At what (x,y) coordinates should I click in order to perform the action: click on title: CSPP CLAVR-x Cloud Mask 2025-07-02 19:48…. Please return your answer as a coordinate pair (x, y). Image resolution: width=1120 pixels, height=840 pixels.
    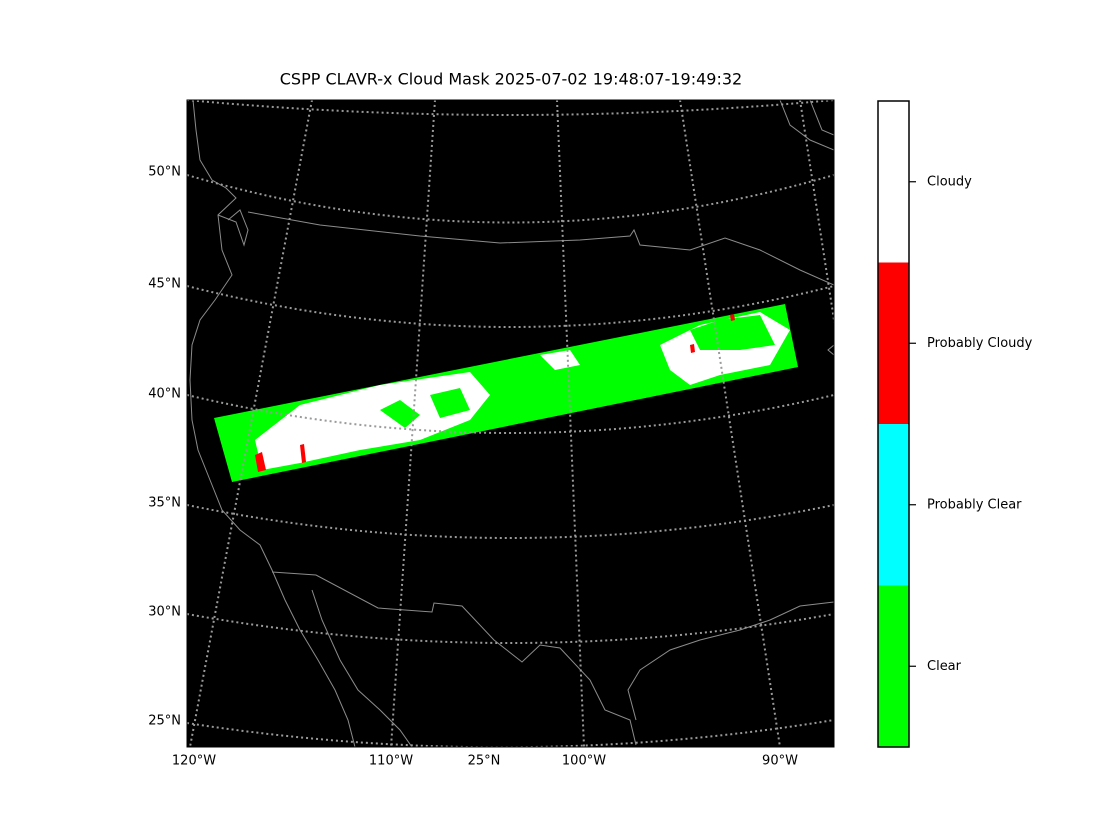
    Looking at the image, I should click on (511, 79).